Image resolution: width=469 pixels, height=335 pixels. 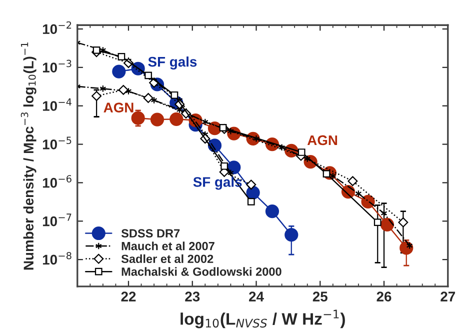 I want to click on y-tick-label: 10$^{−7}$, so click(x=57, y=220).